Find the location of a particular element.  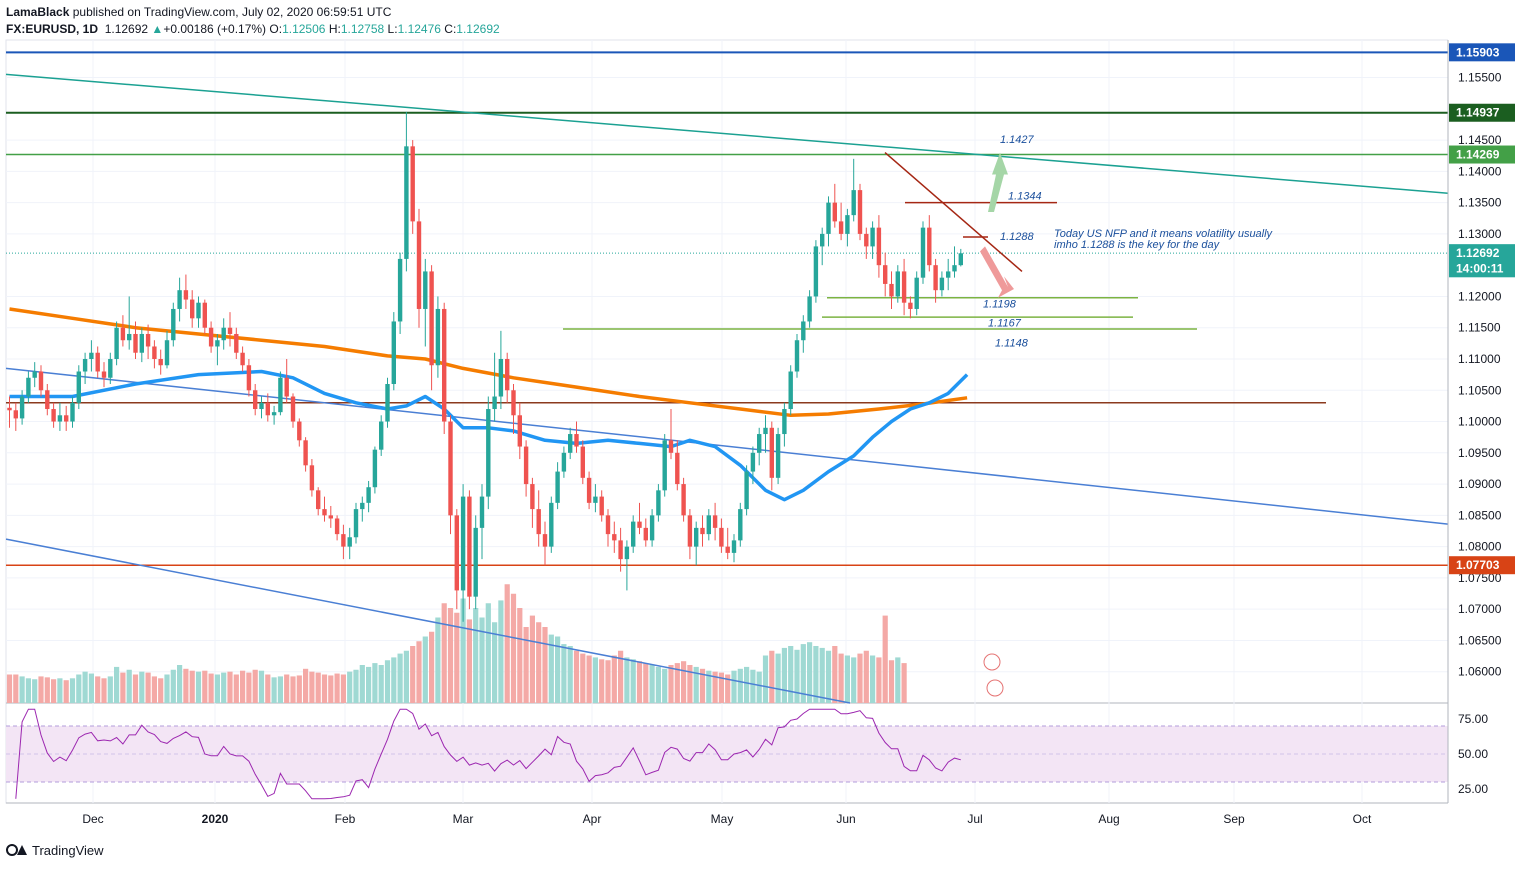

price-axis-bg is located at coordinates (1484, 419).